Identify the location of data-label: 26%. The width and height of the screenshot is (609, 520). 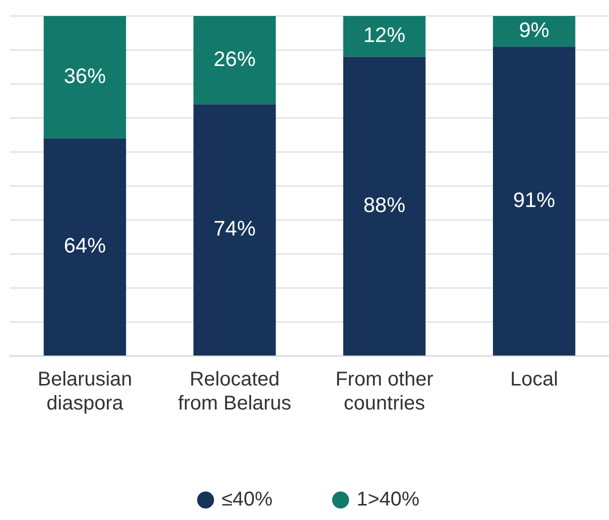
(235, 59).